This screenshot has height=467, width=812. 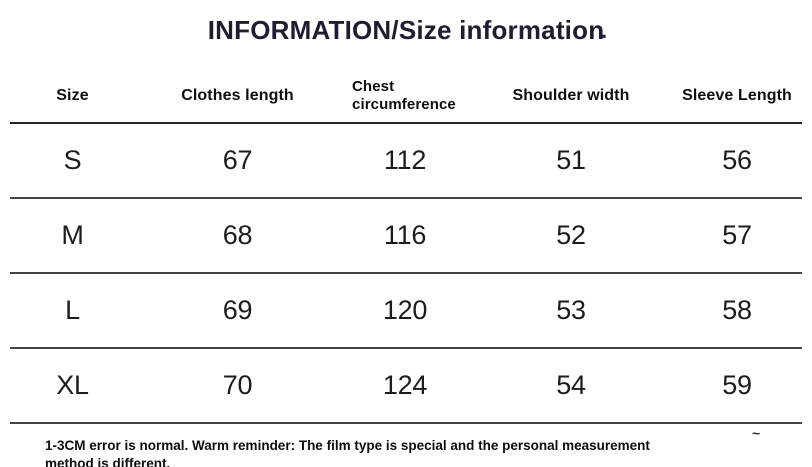 I want to click on cell-sleeve-length: 57, so click(x=737, y=235).